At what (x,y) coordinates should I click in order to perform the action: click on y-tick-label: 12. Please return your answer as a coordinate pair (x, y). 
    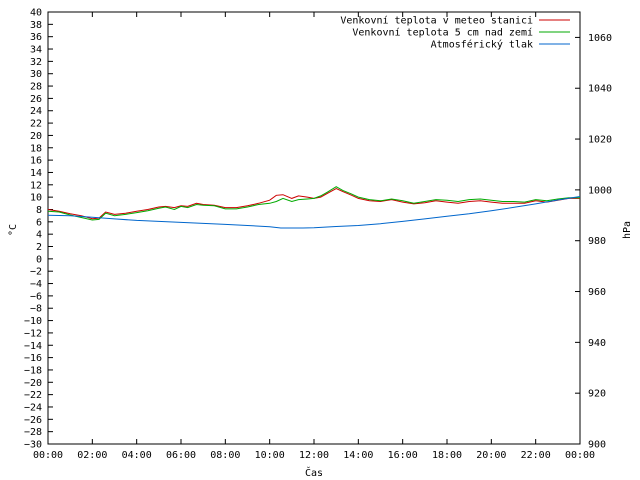
    Looking at the image, I should click on (36, 185).